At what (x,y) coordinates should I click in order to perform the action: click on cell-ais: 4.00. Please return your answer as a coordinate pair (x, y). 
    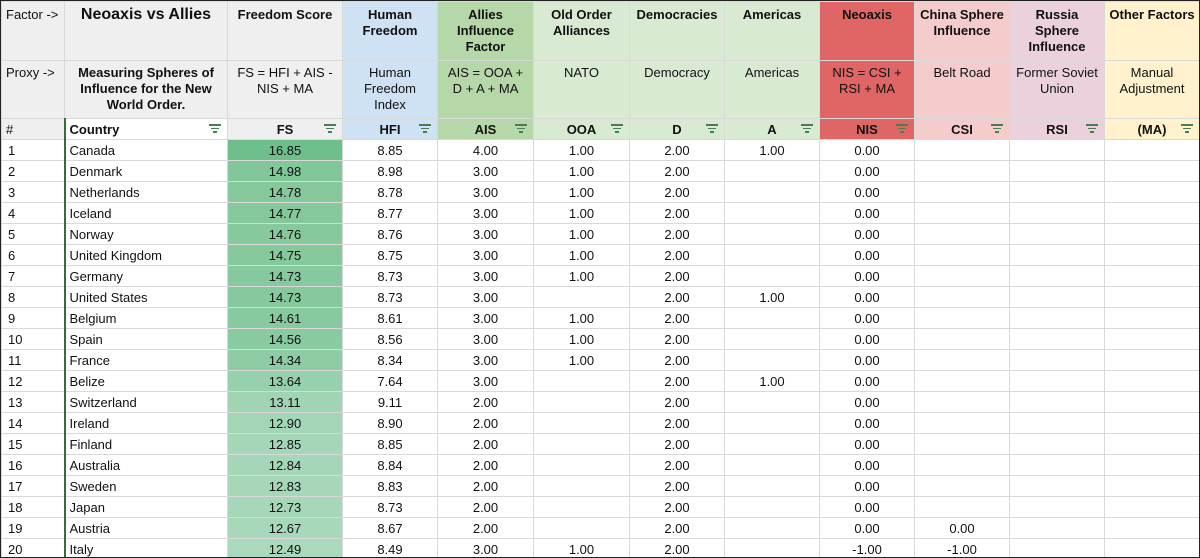
    Looking at the image, I should click on (485, 150).